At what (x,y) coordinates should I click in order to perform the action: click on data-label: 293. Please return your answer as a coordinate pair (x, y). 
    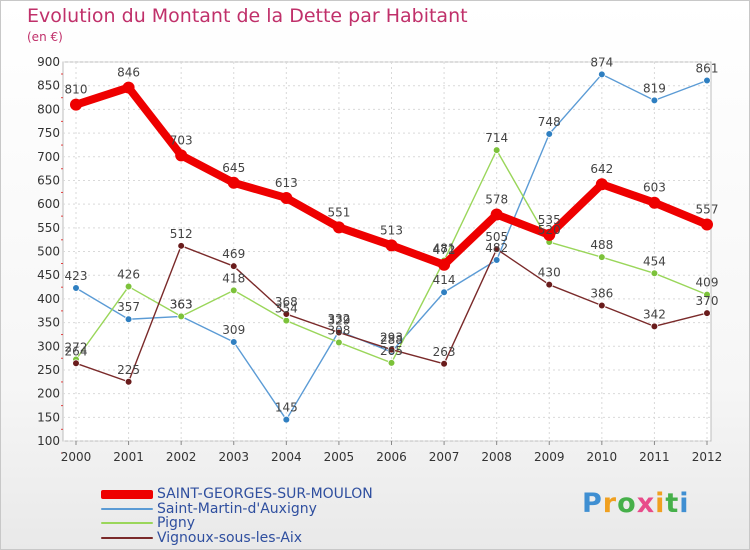
    Looking at the image, I should click on (391, 338).